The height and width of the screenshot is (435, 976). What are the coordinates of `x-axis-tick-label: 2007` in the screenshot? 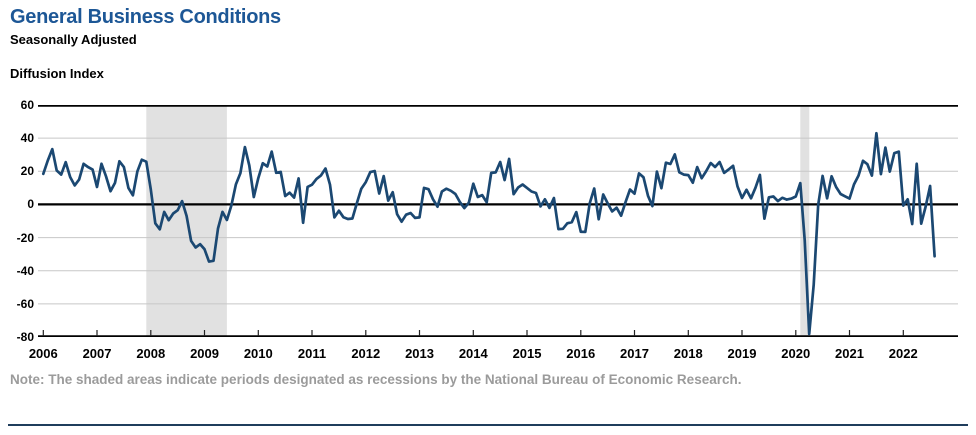 It's located at (97, 353).